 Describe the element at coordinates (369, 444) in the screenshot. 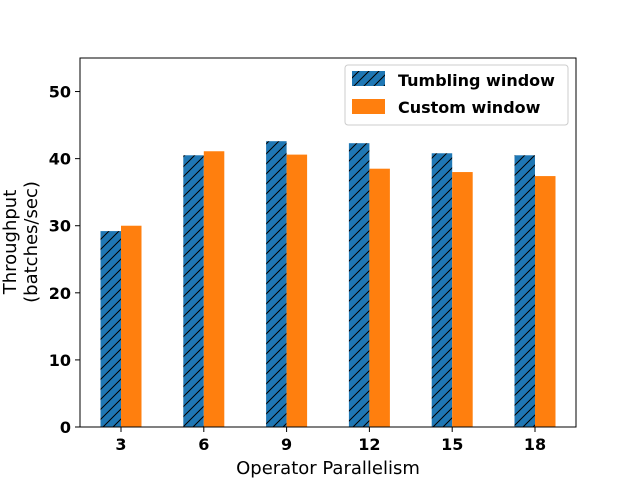

I see `x-tick-label: 12` at that location.